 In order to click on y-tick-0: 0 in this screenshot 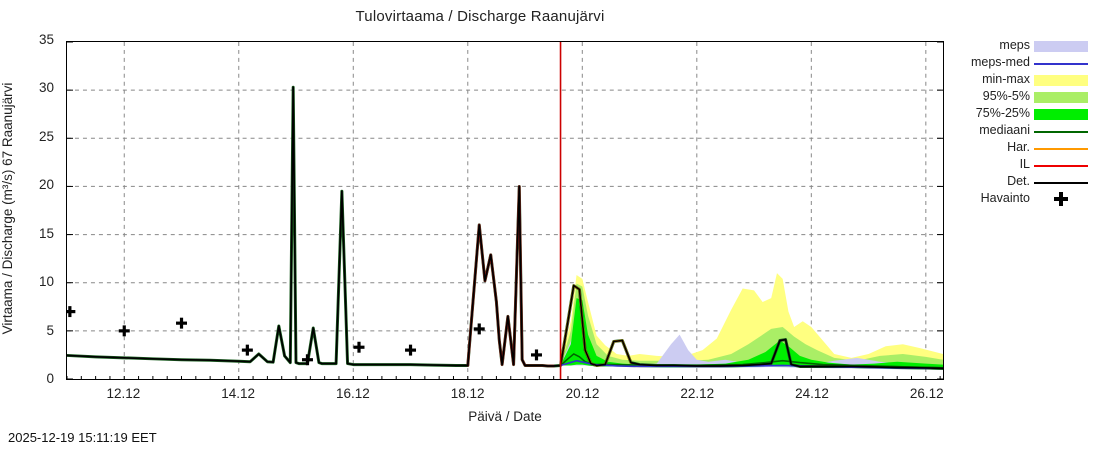, I will do `click(50, 378)`.